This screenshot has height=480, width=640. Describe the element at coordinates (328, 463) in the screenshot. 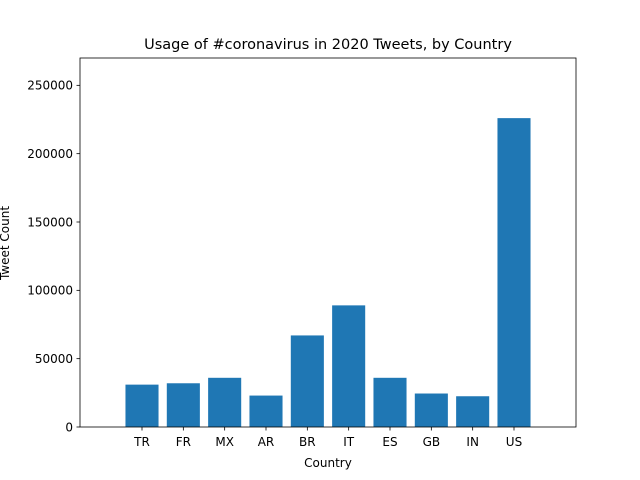

I see `x-axis-label: Country` at that location.